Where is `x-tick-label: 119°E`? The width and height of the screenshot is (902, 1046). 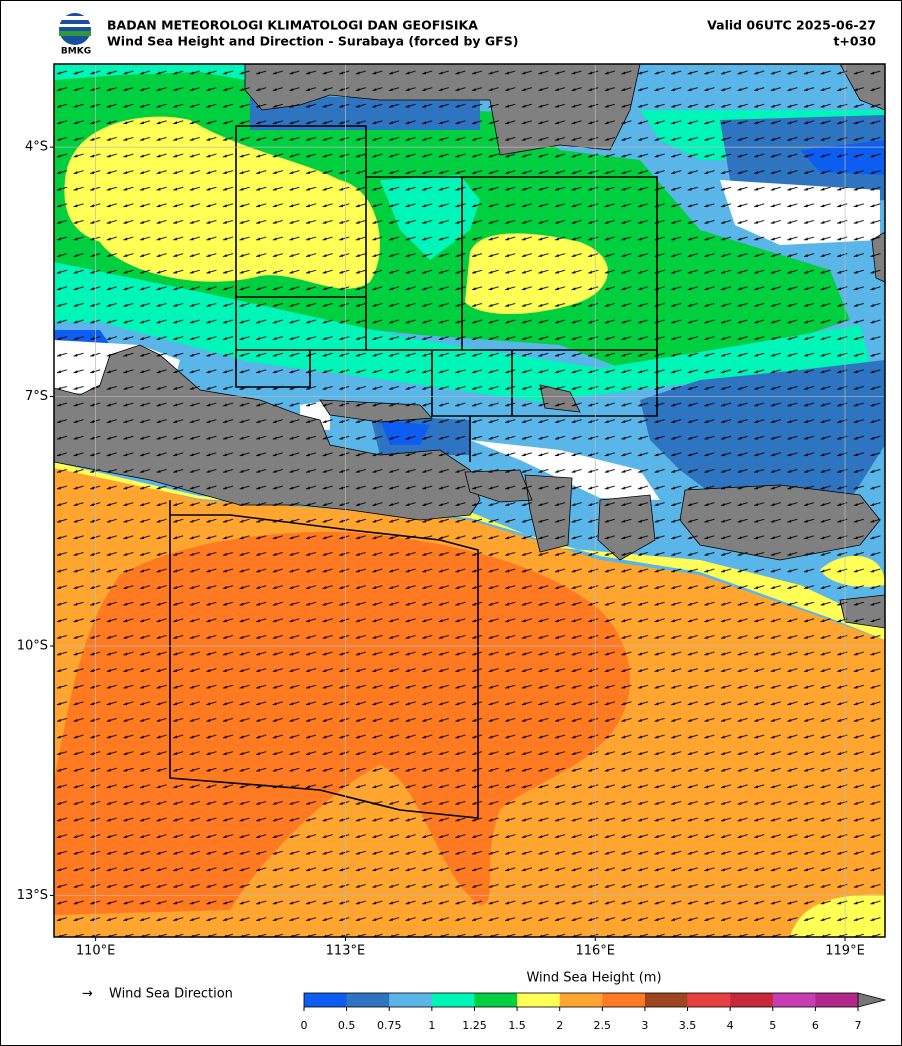
x-tick-label: 119°E is located at coordinates (845, 951).